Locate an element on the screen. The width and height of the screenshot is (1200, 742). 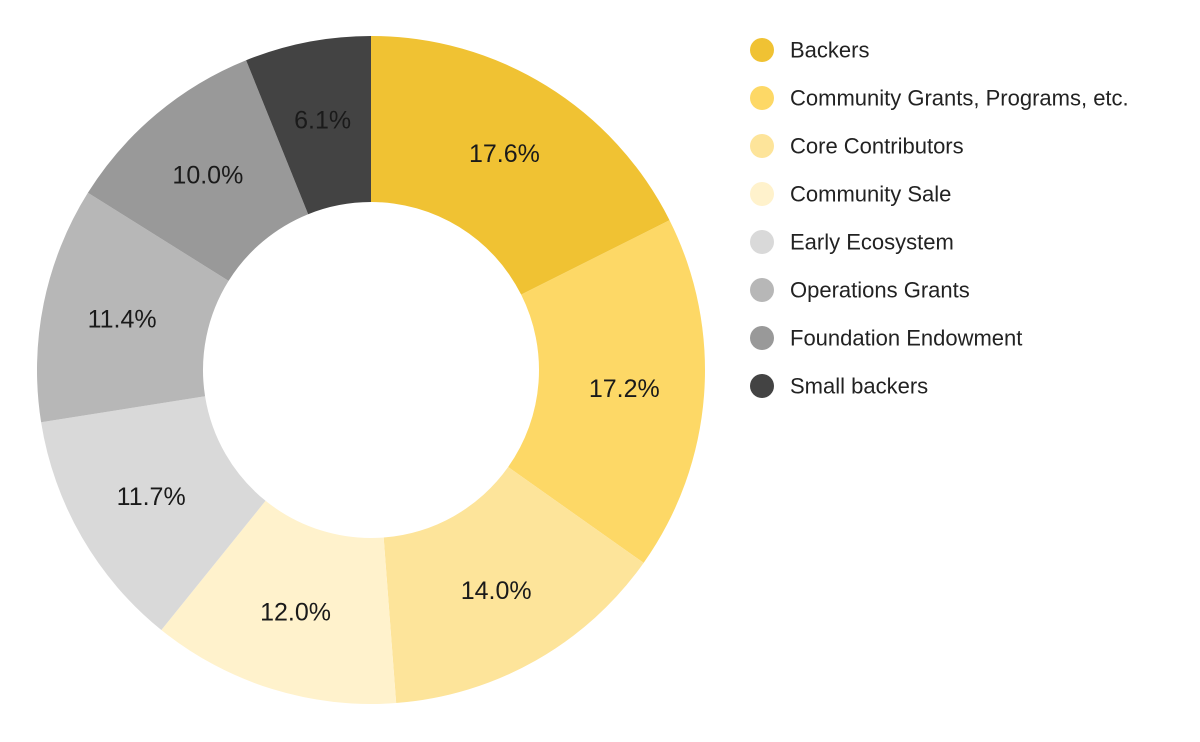
slice-label-community-sale: 12.0% is located at coordinates (295, 613).